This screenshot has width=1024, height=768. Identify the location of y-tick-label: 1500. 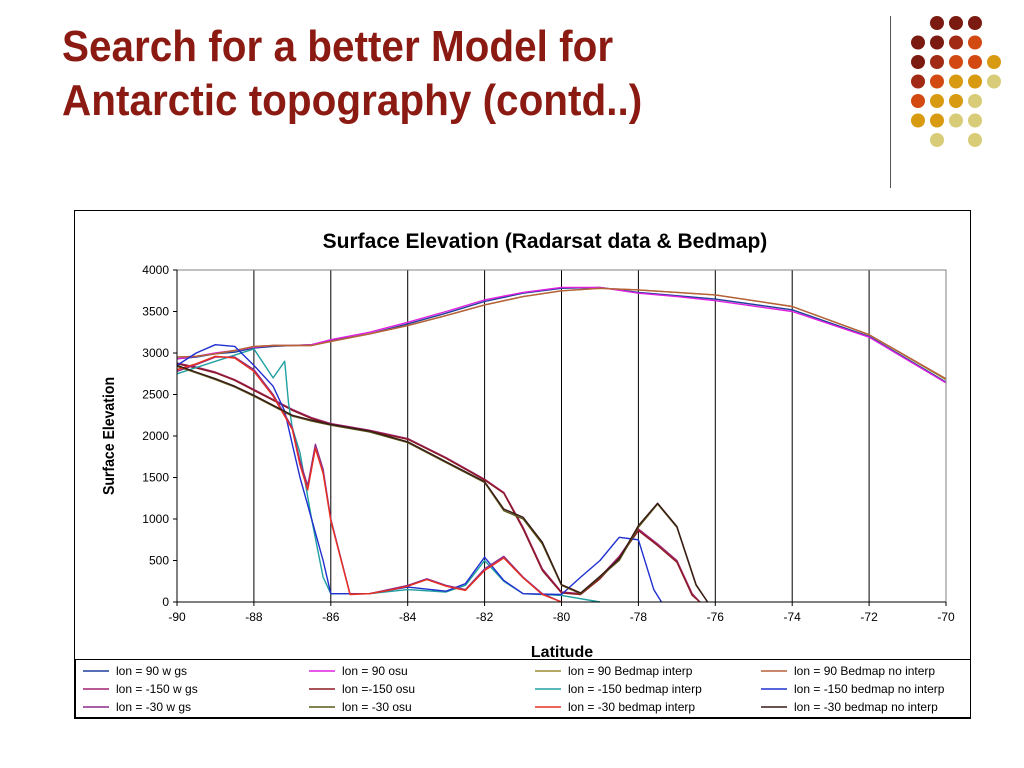
(155, 478).